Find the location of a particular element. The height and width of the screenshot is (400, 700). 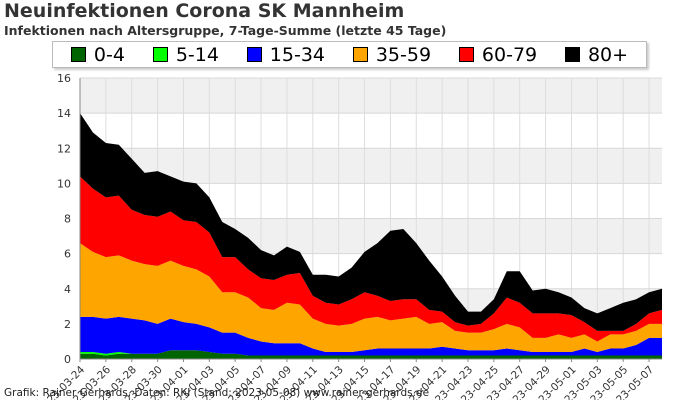

legend-label: 80+ is located at coordinates (608, 54).